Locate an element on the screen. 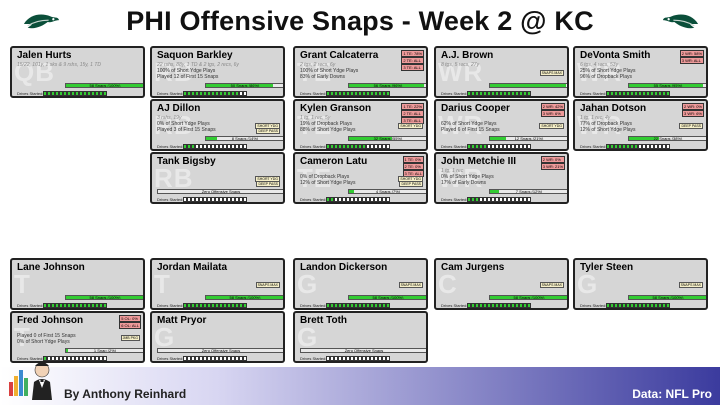 Image resolution: width=720 pixels, height=405 pixels. personnel-badge: 3 WR: 6% is located at coordinates (692, 113).